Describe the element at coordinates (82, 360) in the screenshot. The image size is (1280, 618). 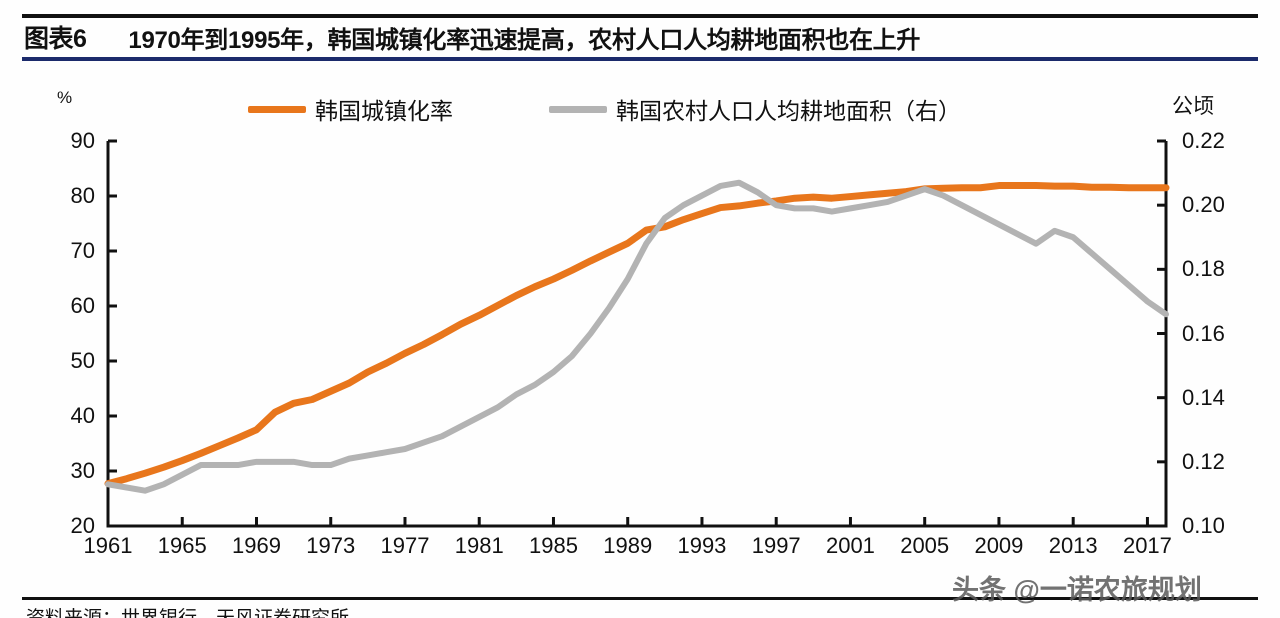
I see `left-axis-tick-label: 50` at that location.